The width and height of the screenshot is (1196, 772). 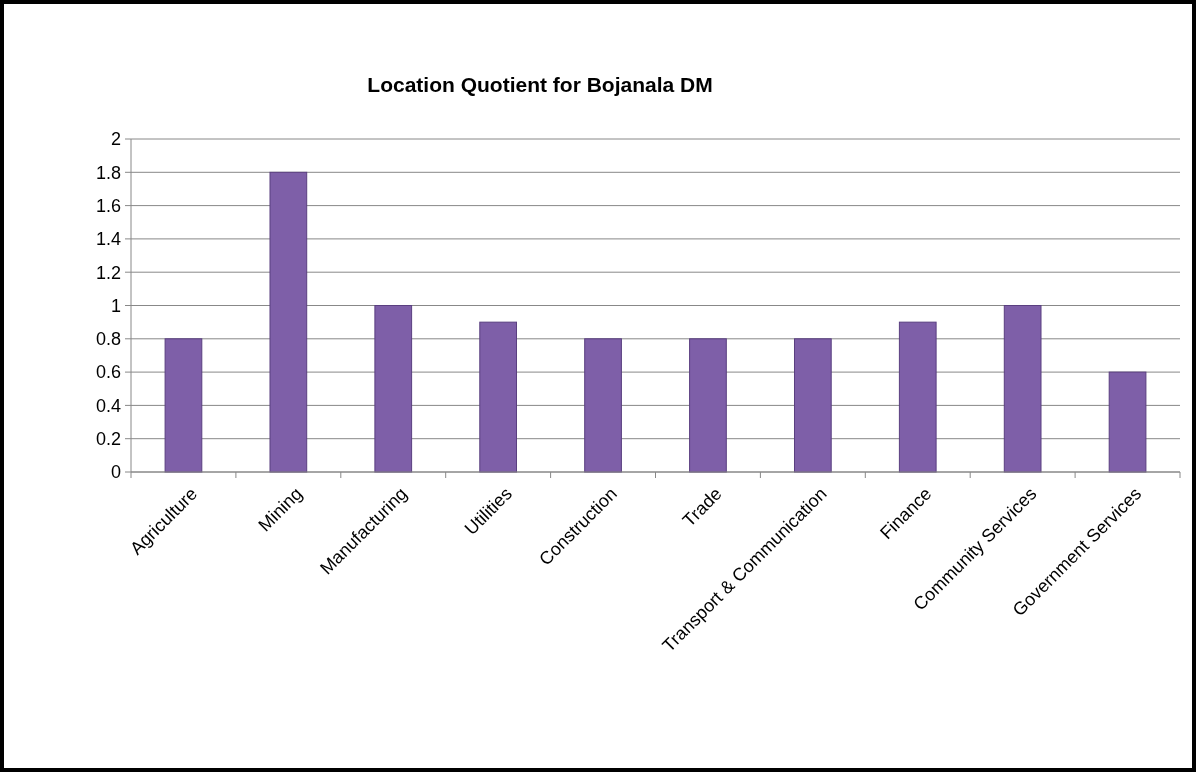 I want to click on y-tick-label: 0.8, so click(x=108, y=339).